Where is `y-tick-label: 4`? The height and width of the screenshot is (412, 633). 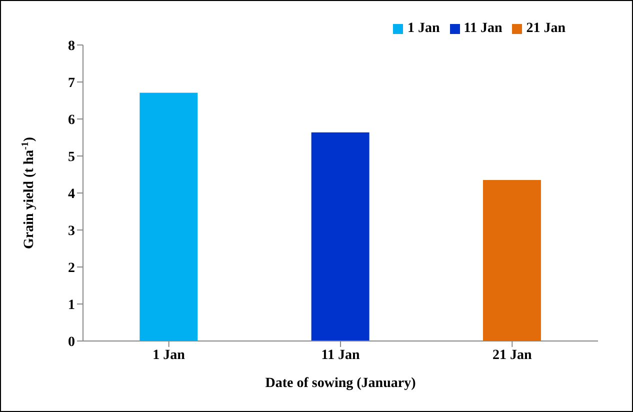 y-tick-label: 4 is located at coordinates (71, 194).